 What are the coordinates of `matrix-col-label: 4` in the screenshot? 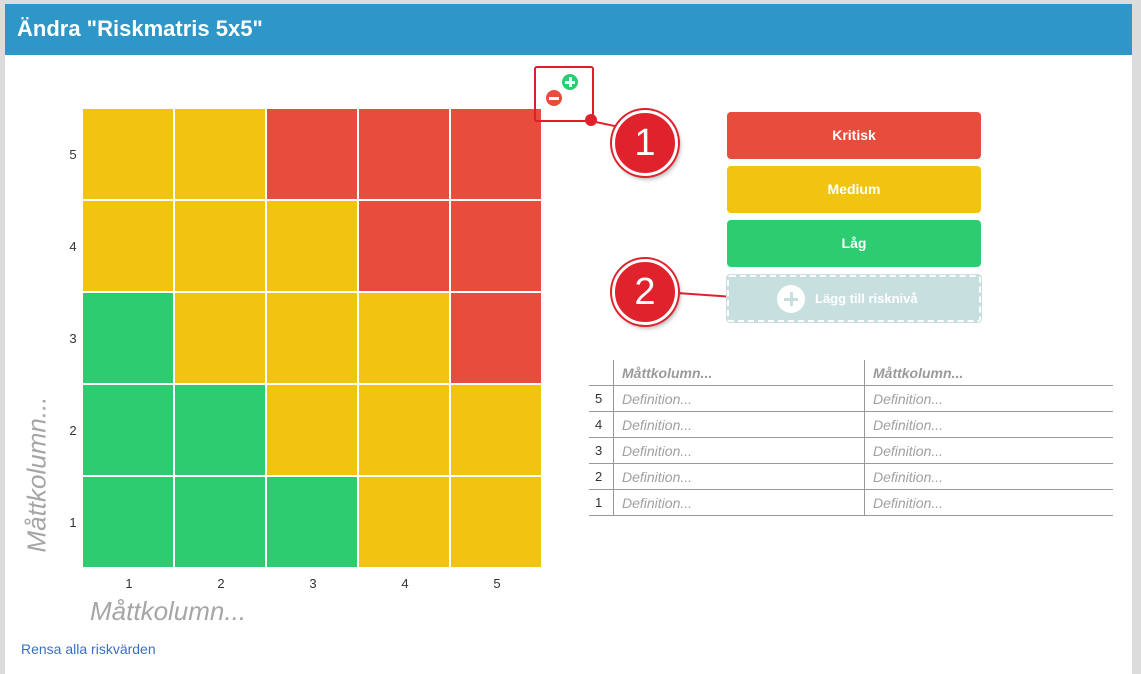 It's located at (405, 583).